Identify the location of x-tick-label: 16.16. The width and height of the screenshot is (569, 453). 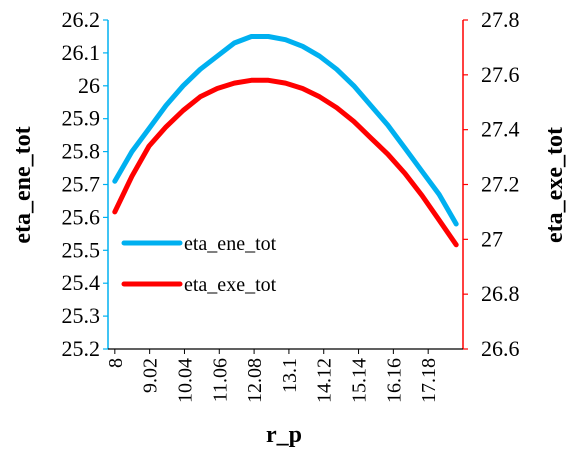
(394, 380).